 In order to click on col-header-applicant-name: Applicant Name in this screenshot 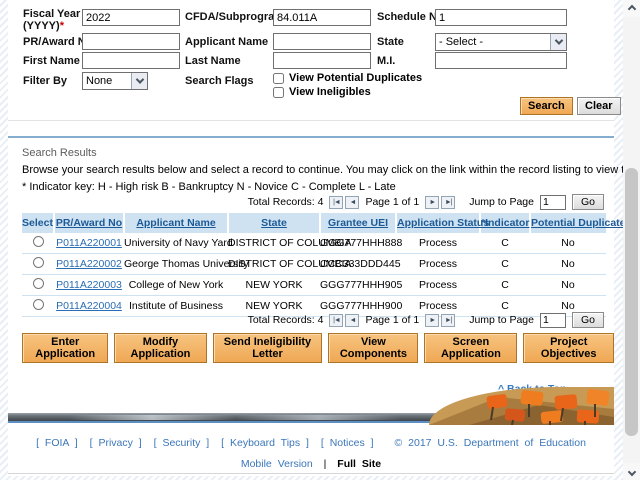, I will do `click(175, 223)`.